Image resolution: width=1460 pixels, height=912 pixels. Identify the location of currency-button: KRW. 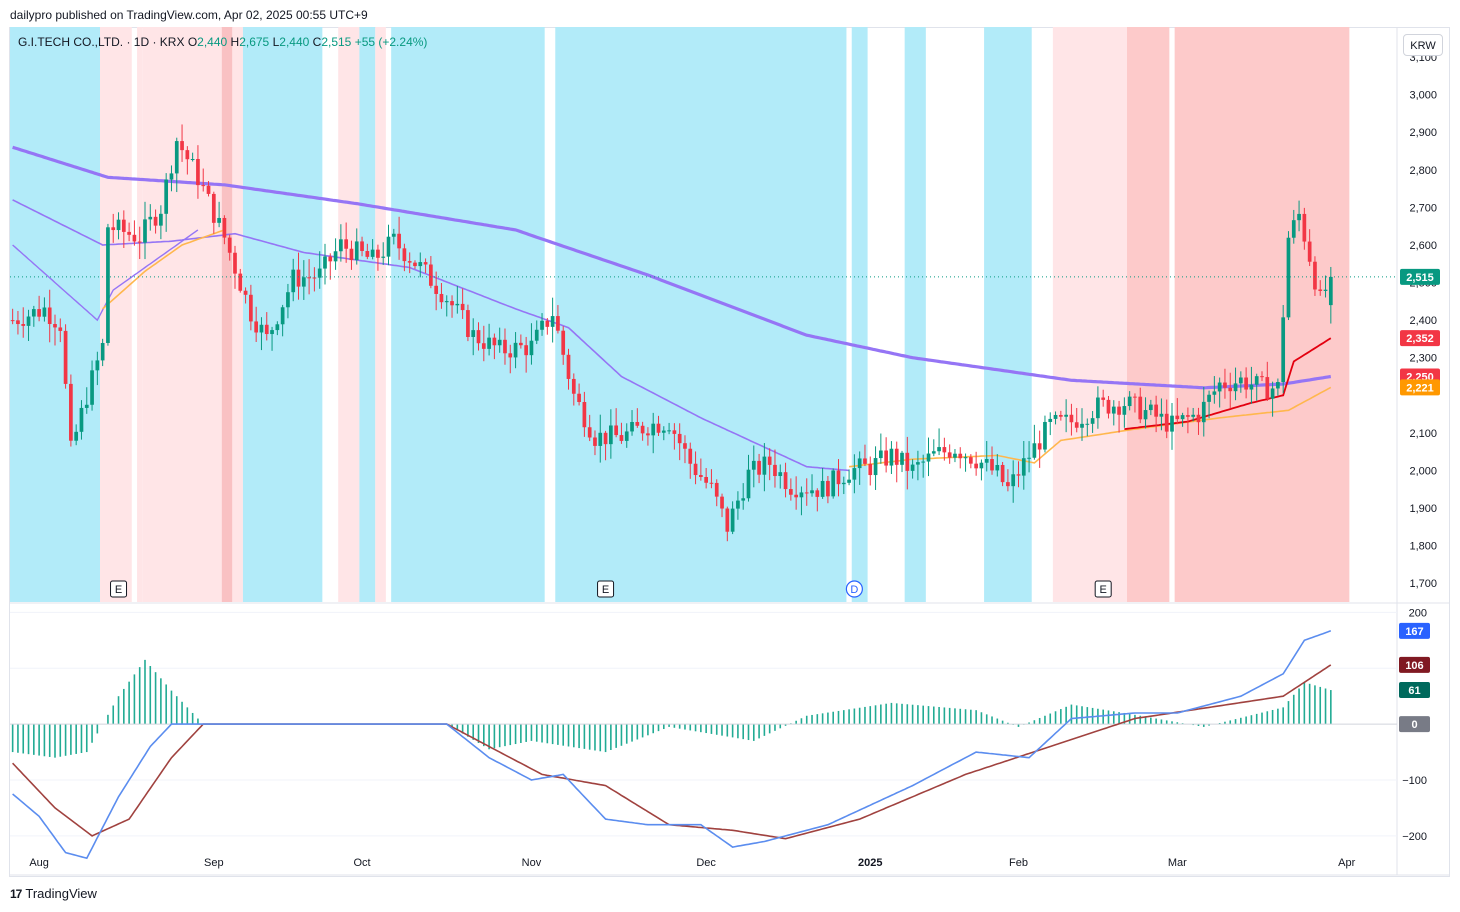
(1423, 45).